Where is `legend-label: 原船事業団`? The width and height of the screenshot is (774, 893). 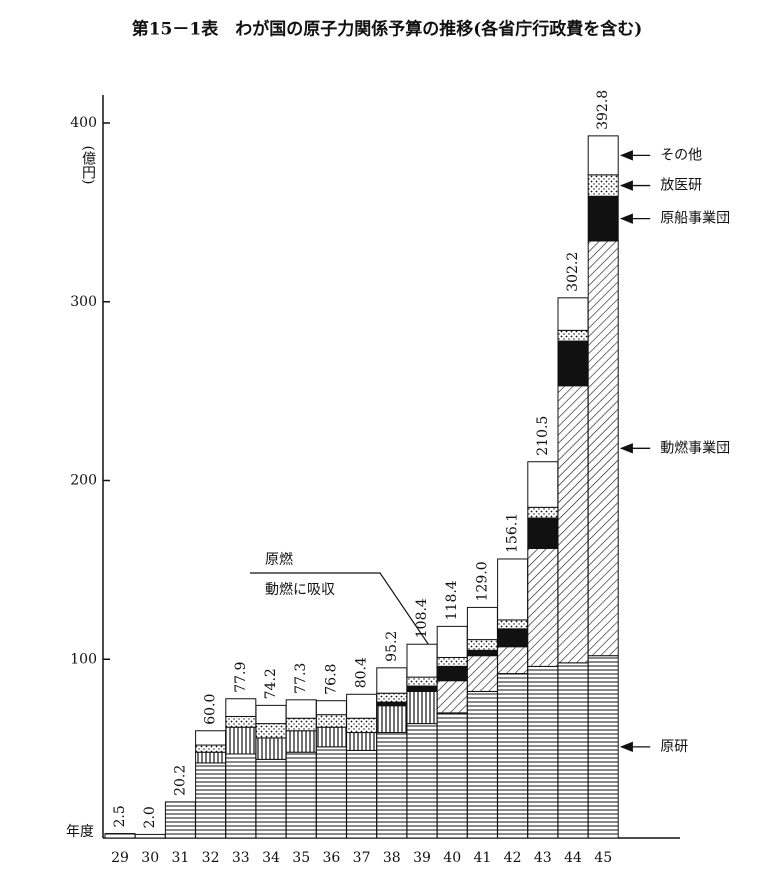 legend-label: 原船事業団 is located at coordinates (695, 219).